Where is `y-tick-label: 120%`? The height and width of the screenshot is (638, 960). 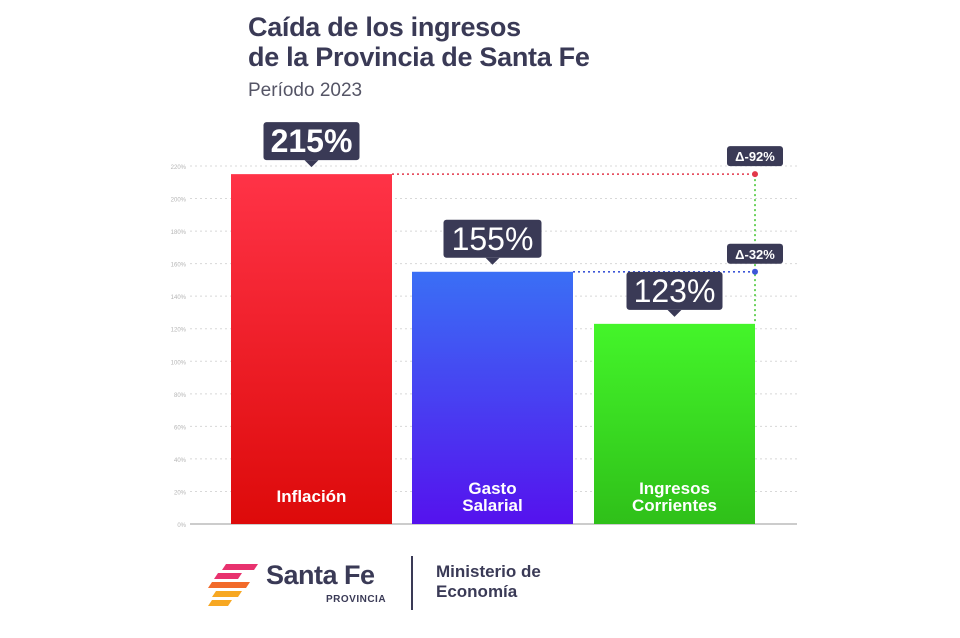
y-tick-label: 120% is located at coordinates (179, 331).